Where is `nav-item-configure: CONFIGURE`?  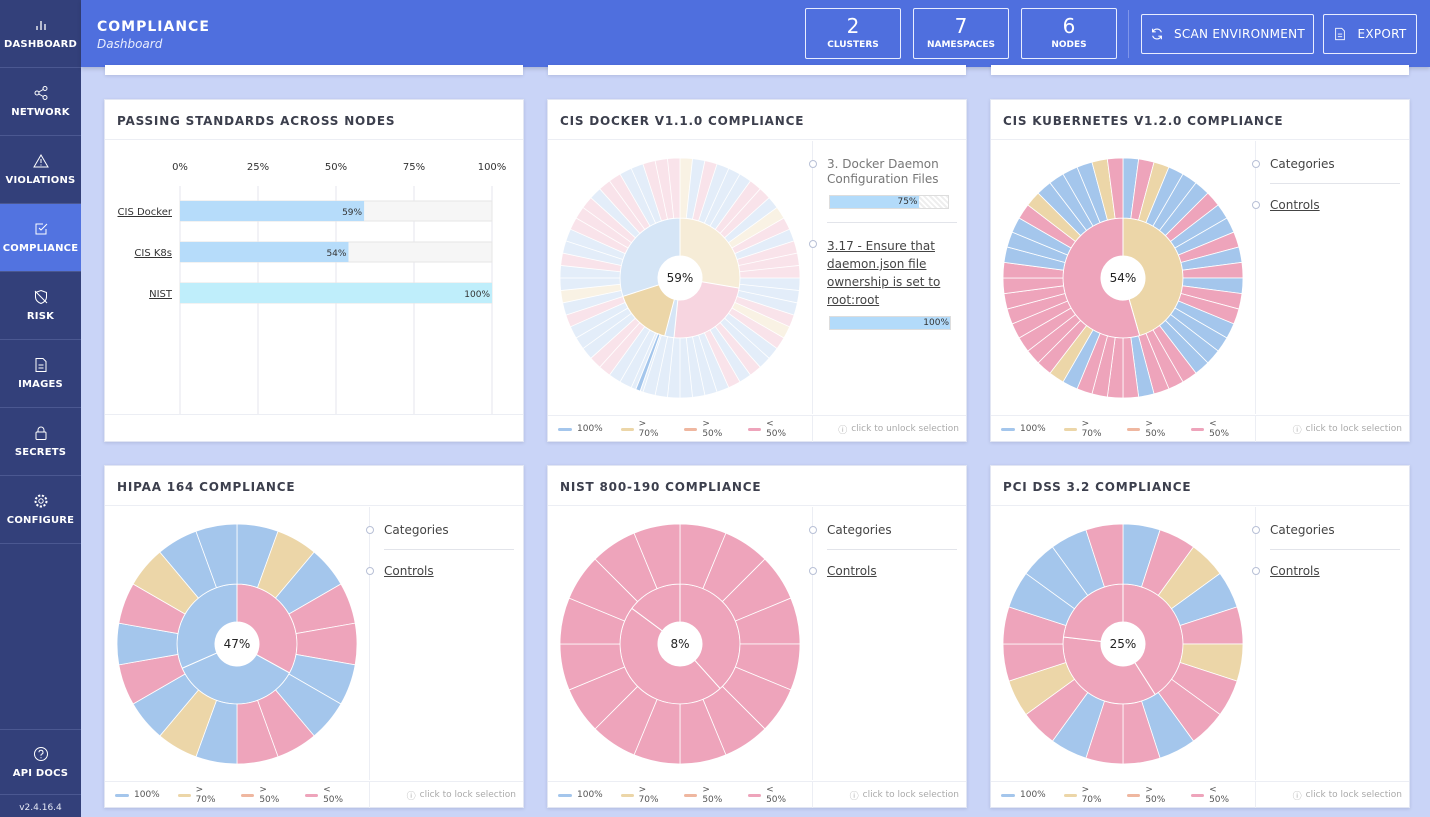
nav-item-configure: CONFIGURE is located at coordinates (40, 510).